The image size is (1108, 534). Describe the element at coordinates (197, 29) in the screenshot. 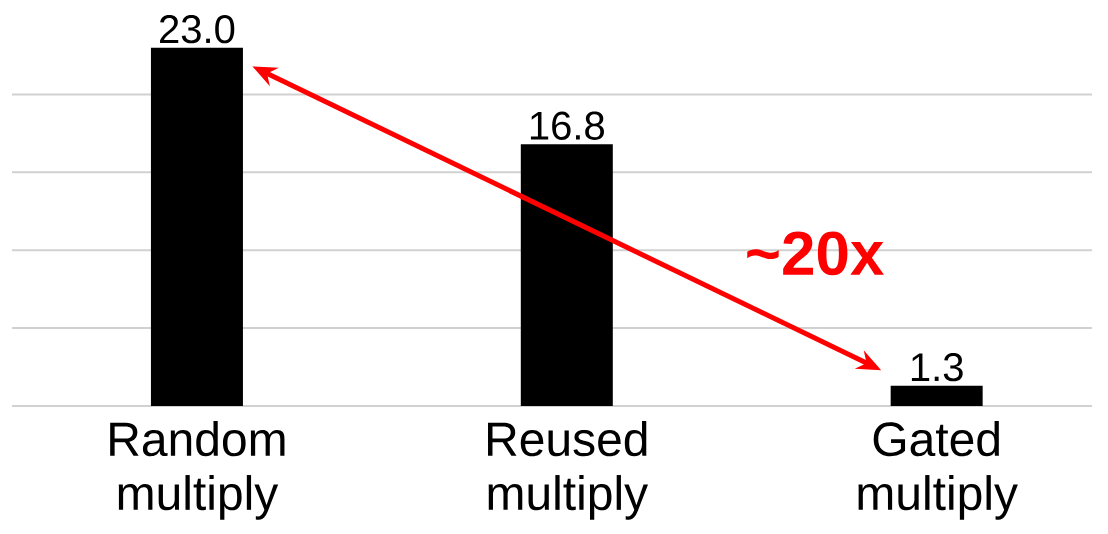

I see `data-label: 23.0` at that location.